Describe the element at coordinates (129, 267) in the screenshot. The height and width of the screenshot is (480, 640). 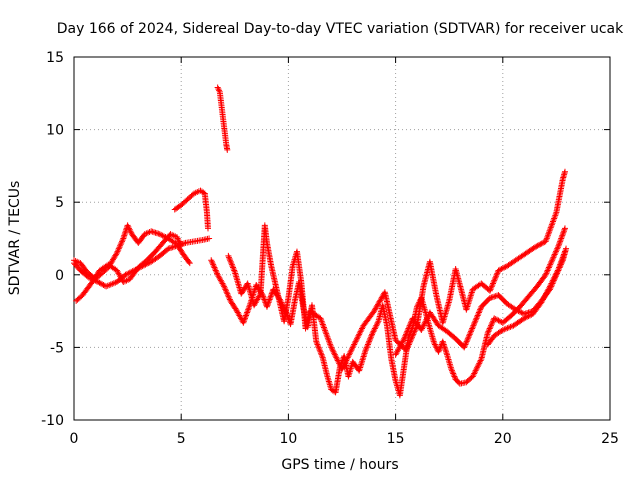
I see `series-track-b` at that location.